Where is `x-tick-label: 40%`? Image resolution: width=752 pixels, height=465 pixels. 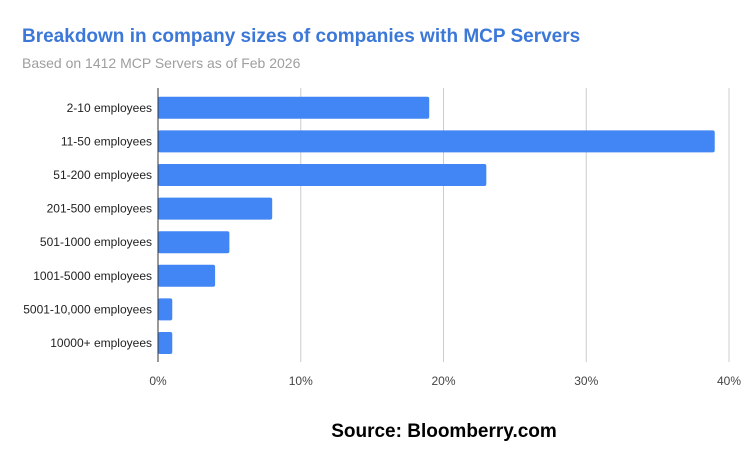
x-tick-label: 40% is located at coordinates (729, 381).